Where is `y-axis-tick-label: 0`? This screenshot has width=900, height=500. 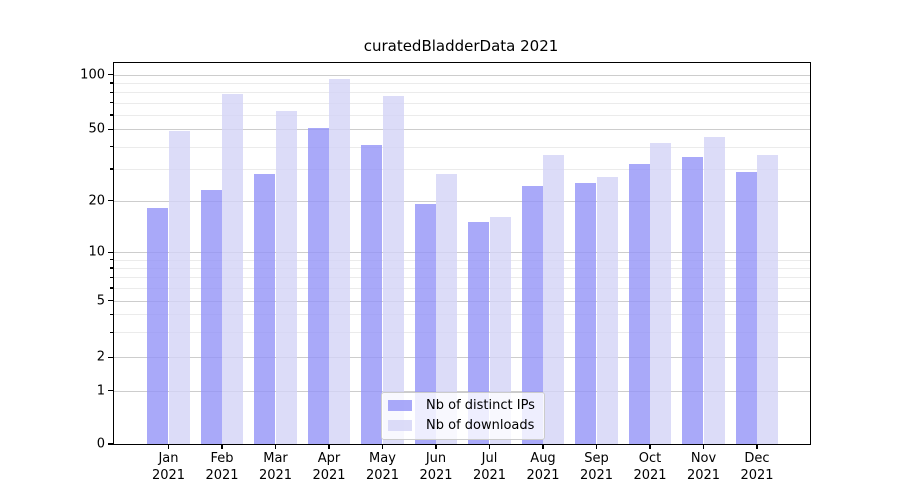
y-axis-tick-label: 0 is located at coordinates (100, 444).